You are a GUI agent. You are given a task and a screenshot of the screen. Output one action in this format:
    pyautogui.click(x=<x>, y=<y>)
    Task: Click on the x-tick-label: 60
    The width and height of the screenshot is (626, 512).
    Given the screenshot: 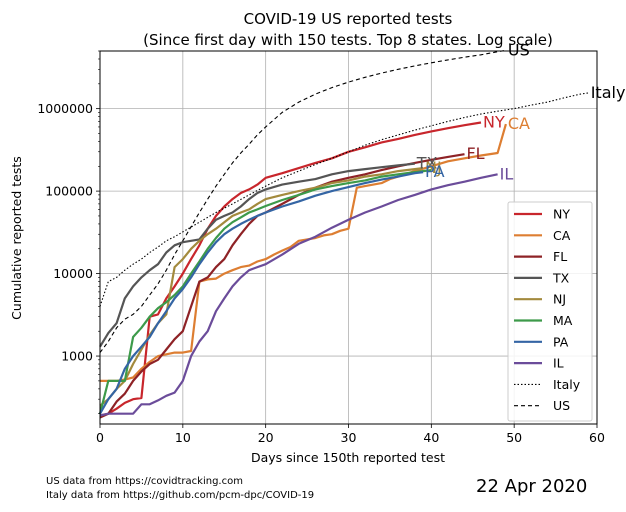 What is the action you would take?
    pyautogui.click(x=597, y=437)
    